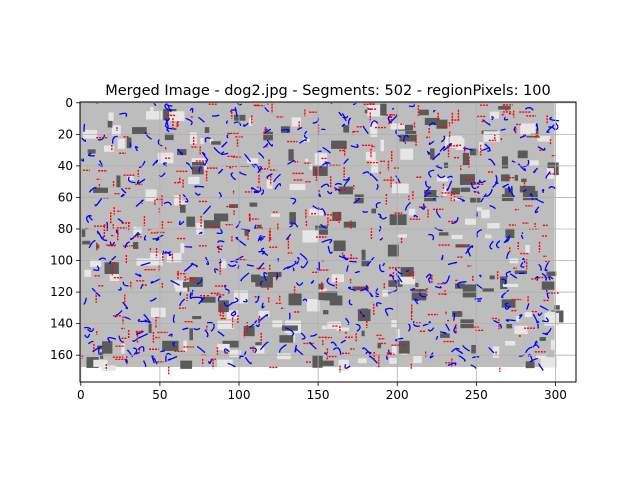 This screenshot has height=480, width=640. Describe the element at coordinates (65, 134) in the screenshot. I see `y-tick-label: 20` at that location.